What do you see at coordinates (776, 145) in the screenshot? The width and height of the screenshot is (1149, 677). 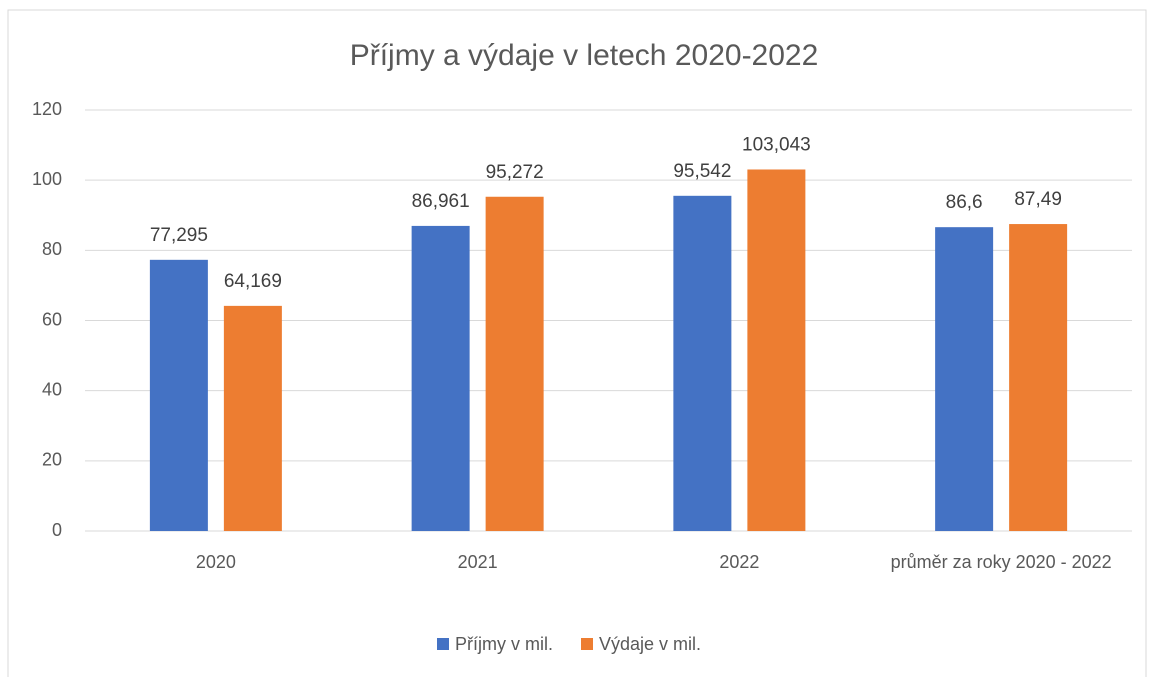 I see `data-label: 103,043` at bounding box center [776, 145].